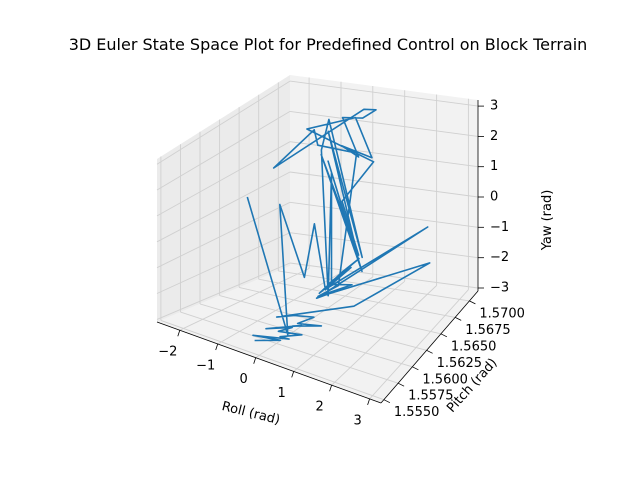 Image resolution: width=640 pixels, height=480 pixels. I want to click on y-tick-label: 1.5575, so click(431, 396).